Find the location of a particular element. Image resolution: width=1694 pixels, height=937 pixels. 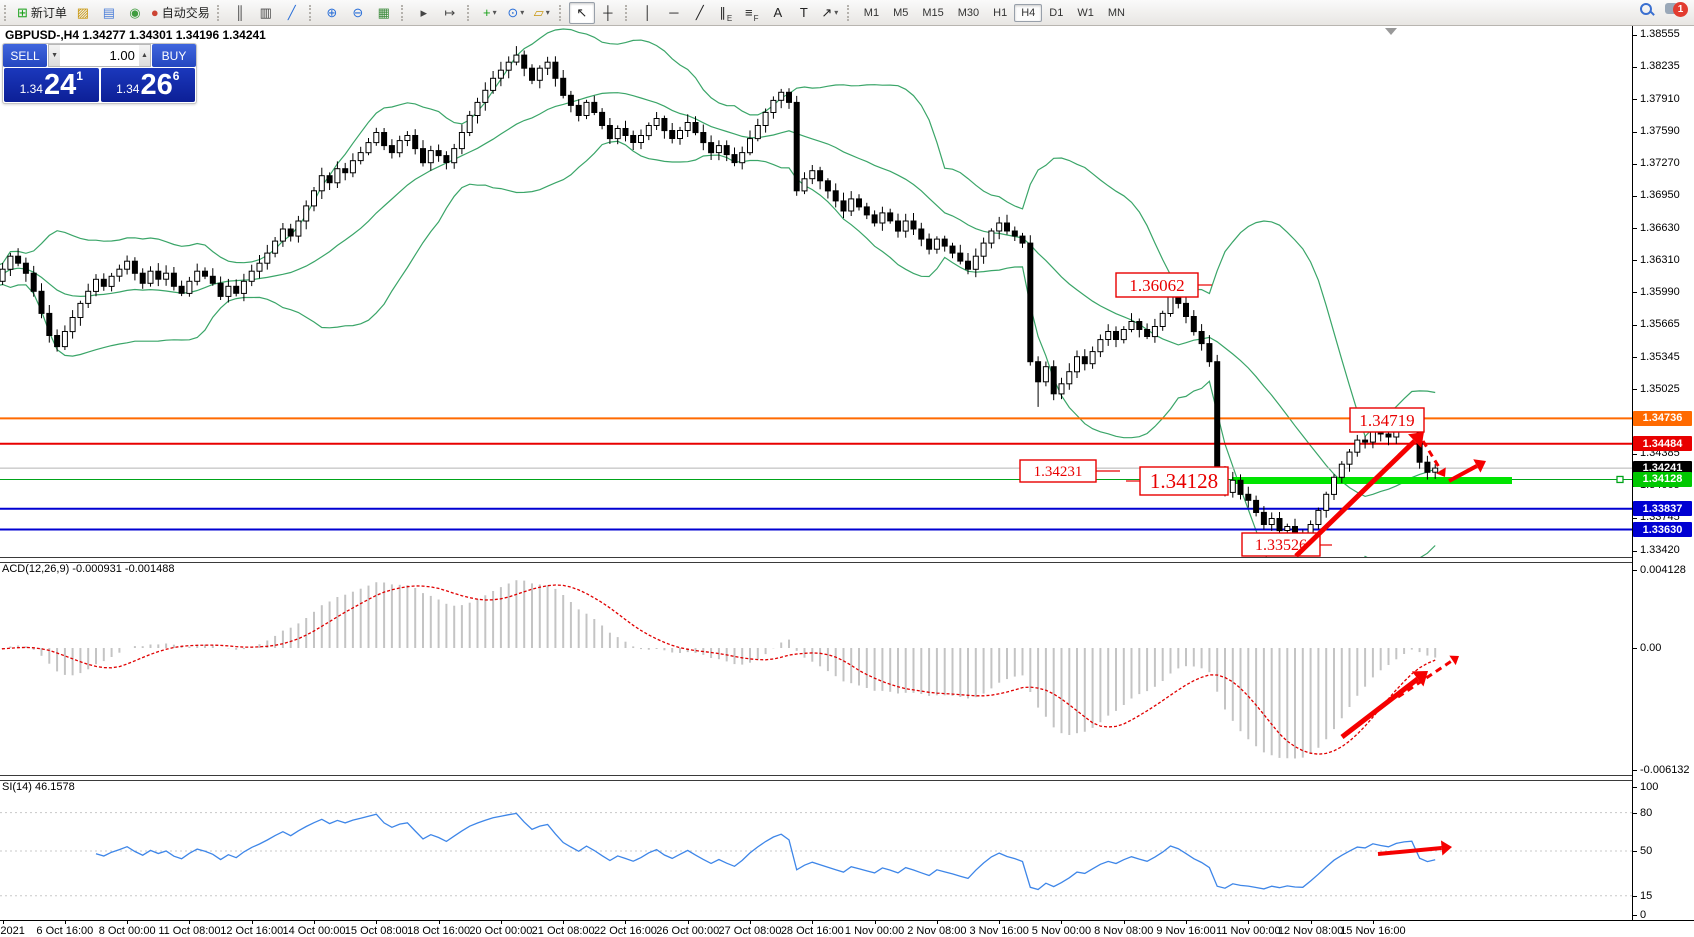

bar-chart-button: ║ is located at coordinates (240, 13).